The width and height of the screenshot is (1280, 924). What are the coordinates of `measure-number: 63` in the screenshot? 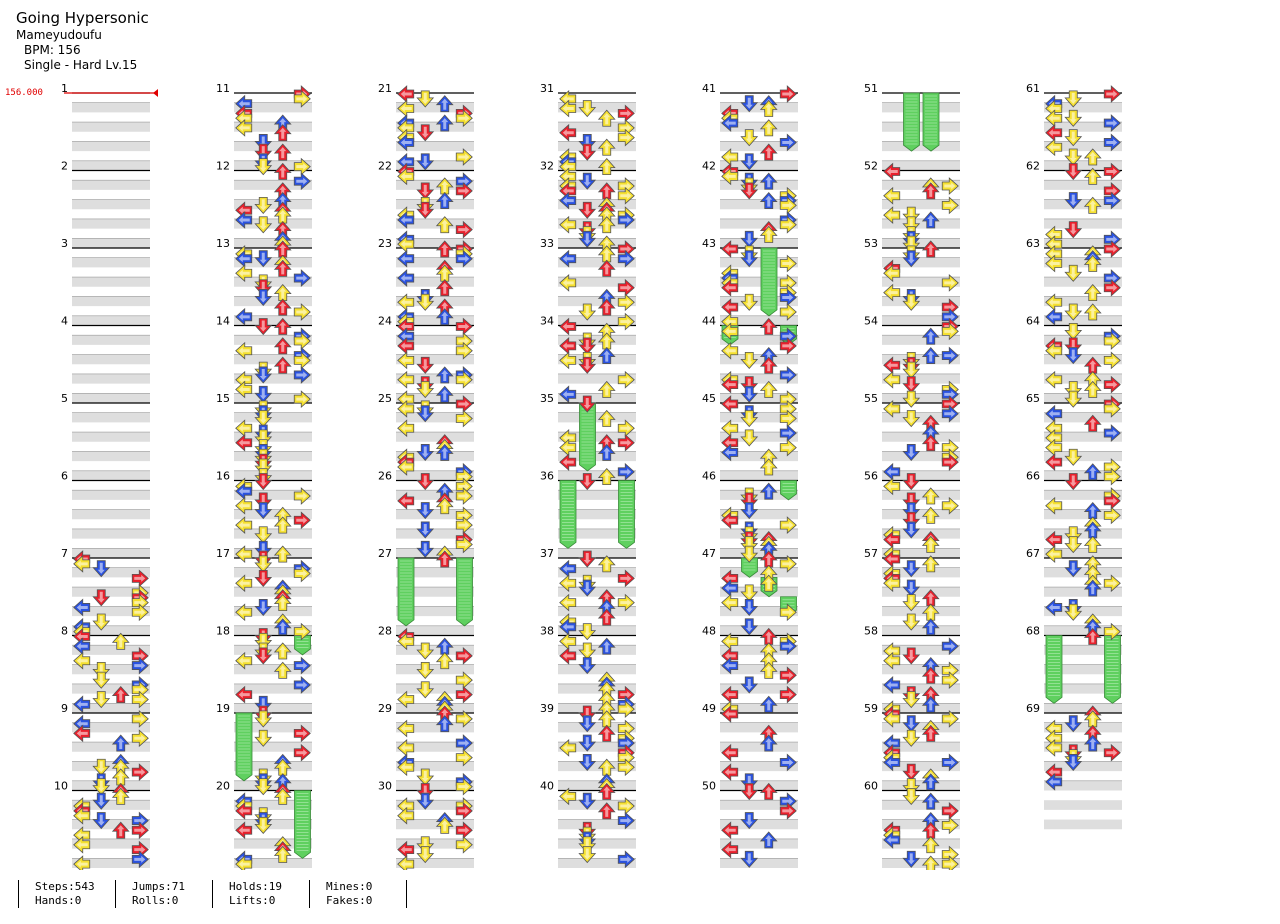 It's located at (1033, 243).